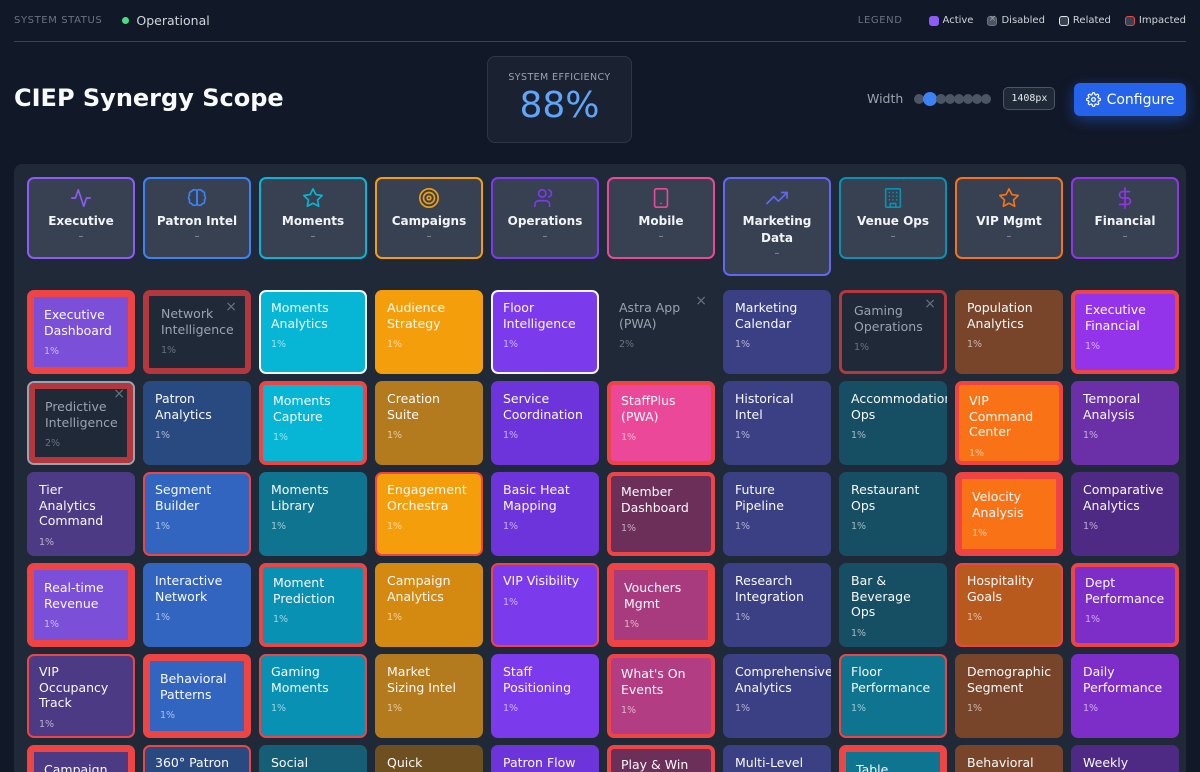 This screenshot has width=1200, height=772. I want to click on module-tile: Research Integration 1%, so click(777, 605).